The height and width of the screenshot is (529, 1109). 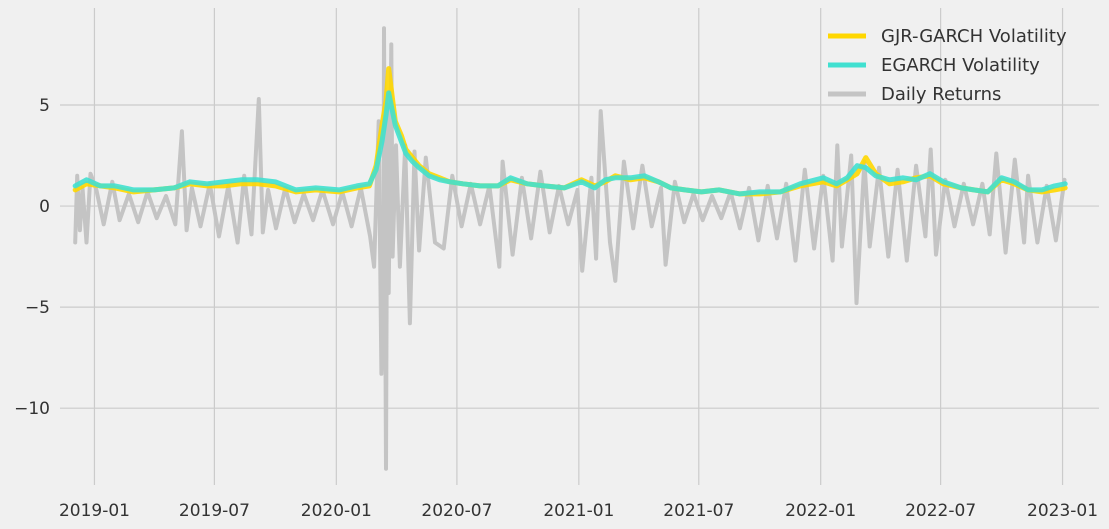 What do you see at coordinates (941, 94) in the screenshot?
I see `legend-label-daily-returns: Daily Returns` at bounding box center [941, 94].